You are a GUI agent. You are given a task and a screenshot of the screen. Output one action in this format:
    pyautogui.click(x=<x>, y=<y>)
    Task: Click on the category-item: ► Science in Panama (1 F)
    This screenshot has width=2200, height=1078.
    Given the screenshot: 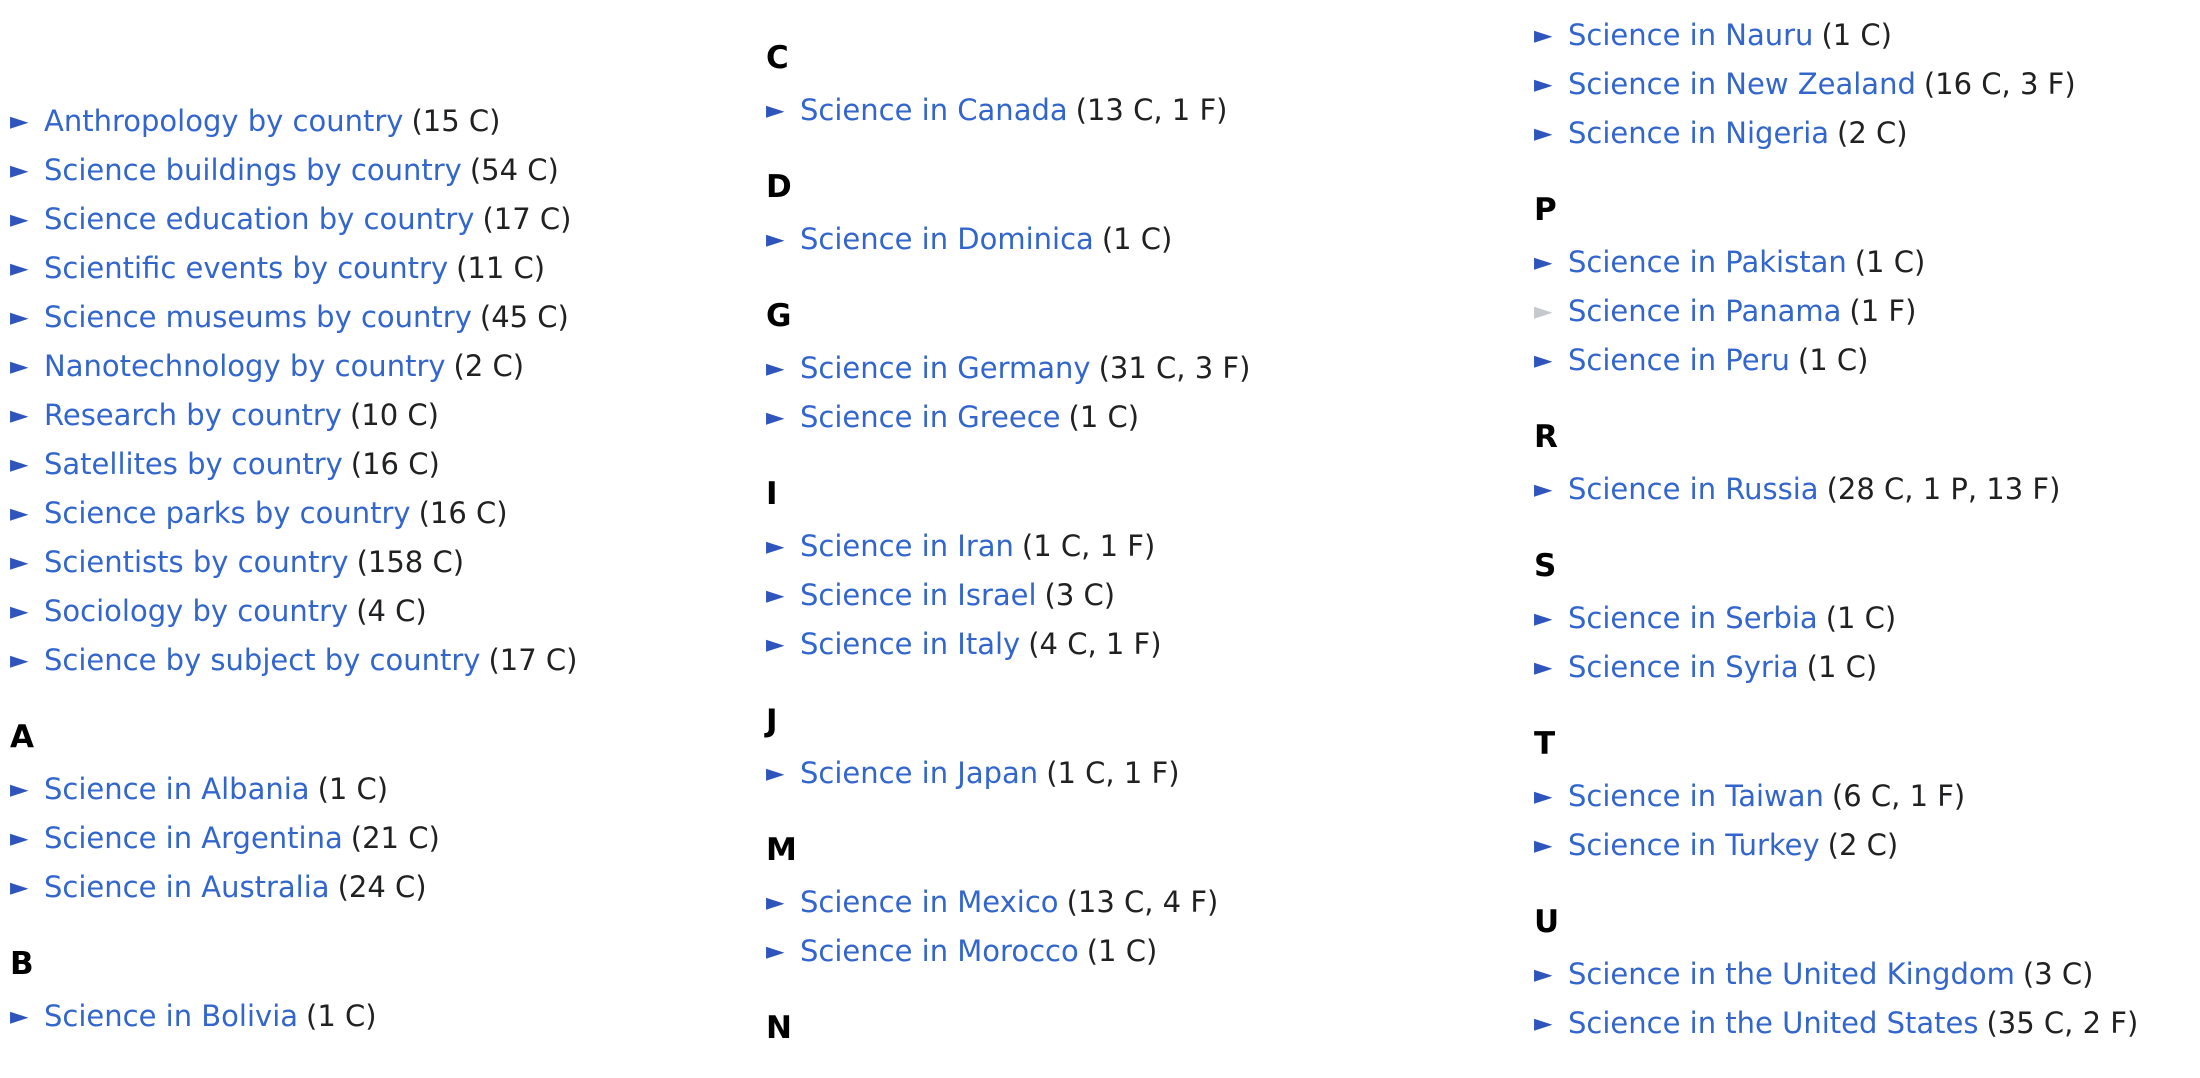 What is the action you would take?
    pyautogui.click(x=1864, y=310)
    